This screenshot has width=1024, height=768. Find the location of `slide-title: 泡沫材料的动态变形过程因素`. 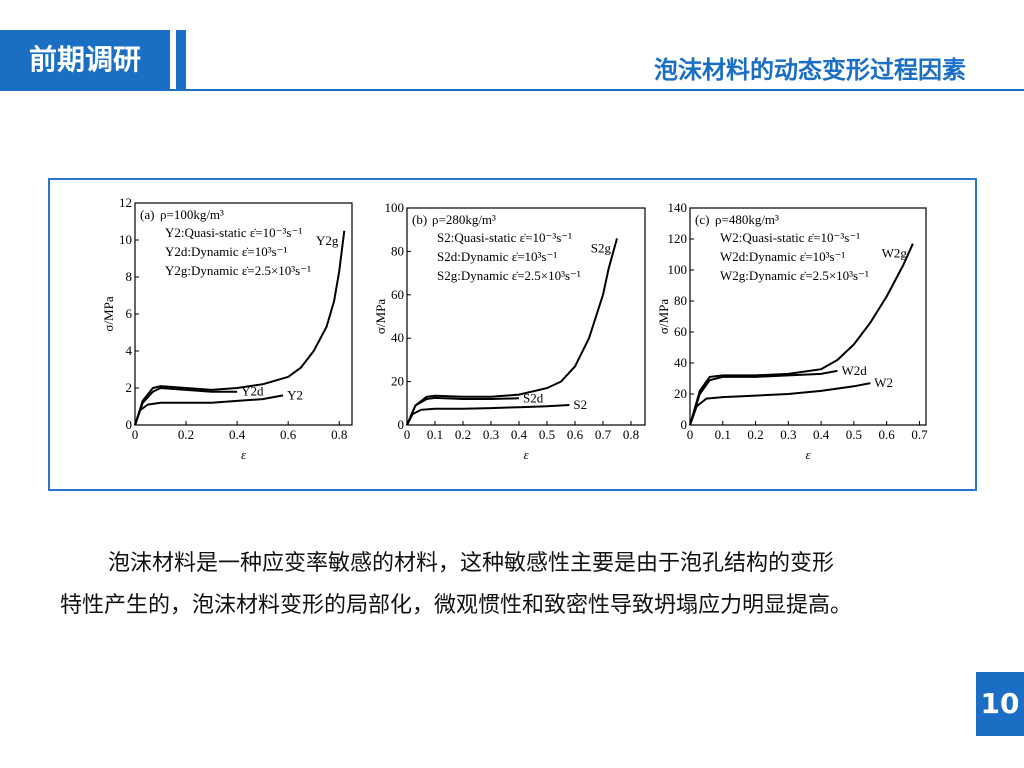

slide-title: 泡沫材料的动态变形过程因素 is located at coordinates (810, 70).